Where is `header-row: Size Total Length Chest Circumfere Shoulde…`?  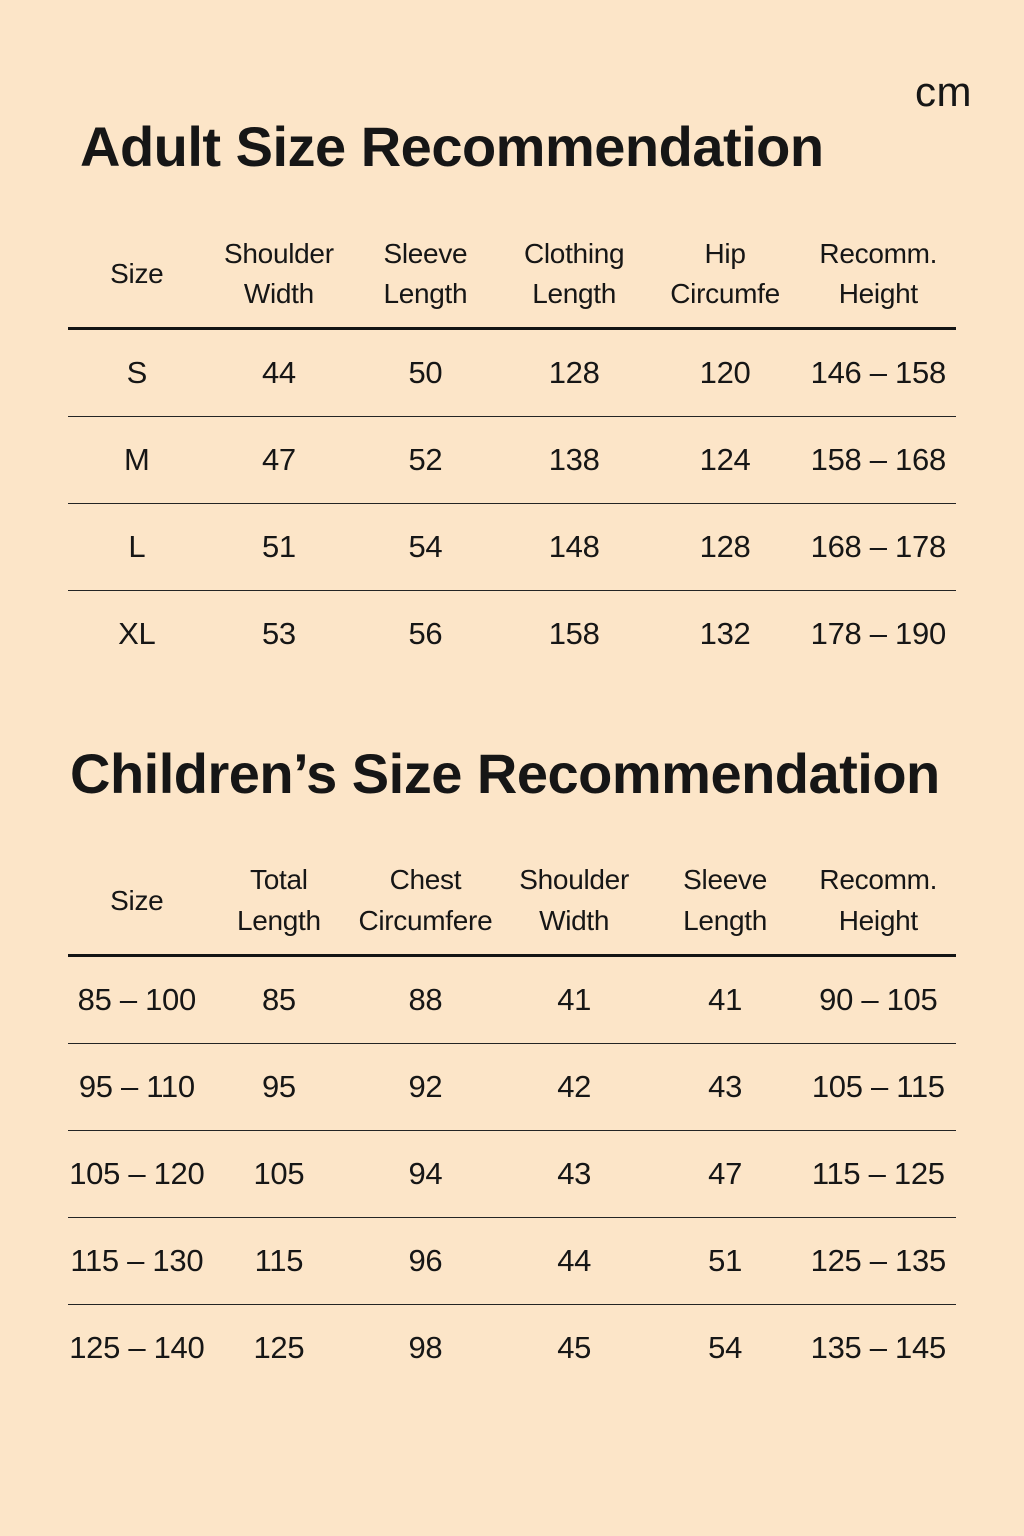
header-row: Size Total Length Chest Circumfere Shoulde… is located at coordinates (512, 905).